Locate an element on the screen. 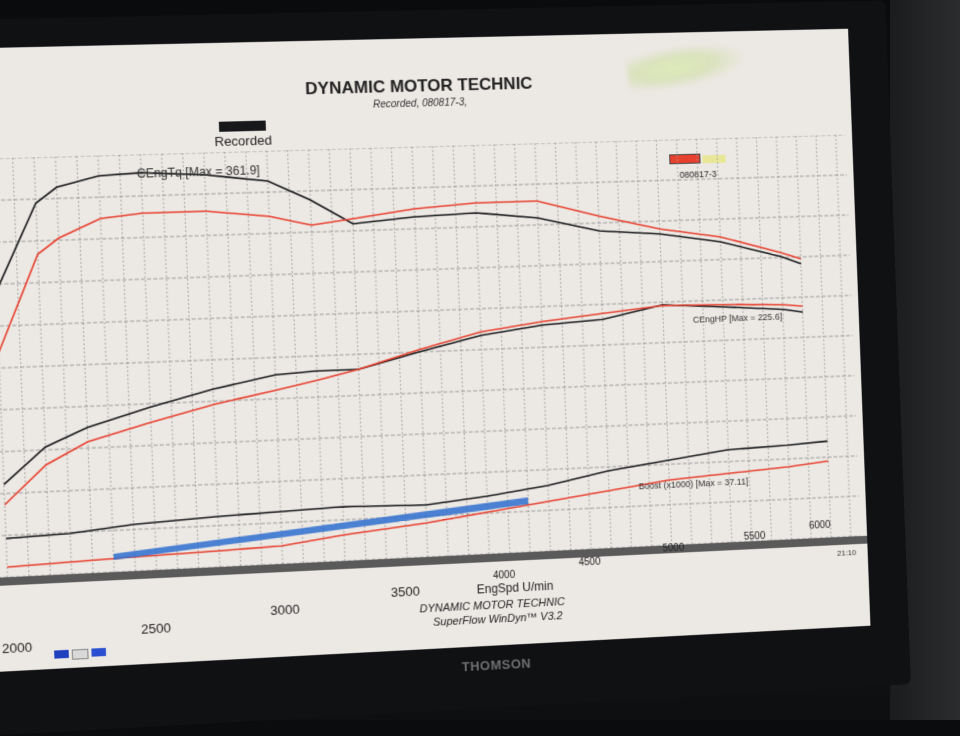 This screenshot has width=960, height=736. taskbar-window-icon is located at coordinates (80, 654).